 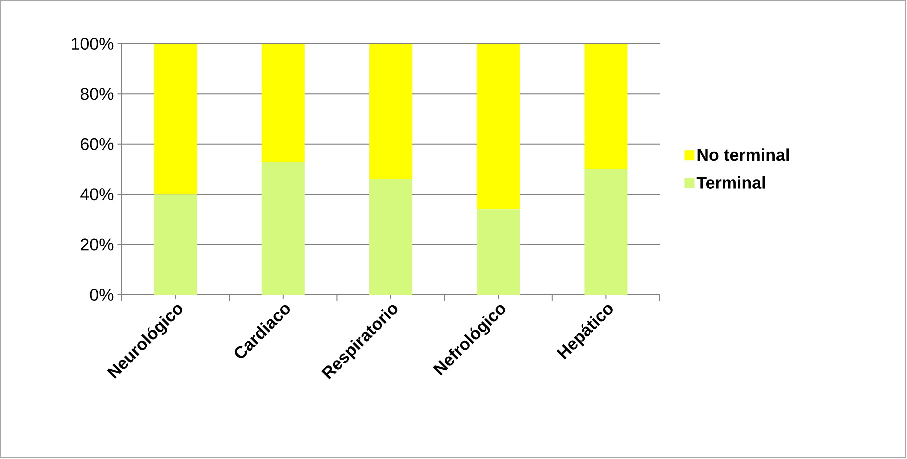 I want to click on y-tick-label: 40%, so click(x=97, y=194).